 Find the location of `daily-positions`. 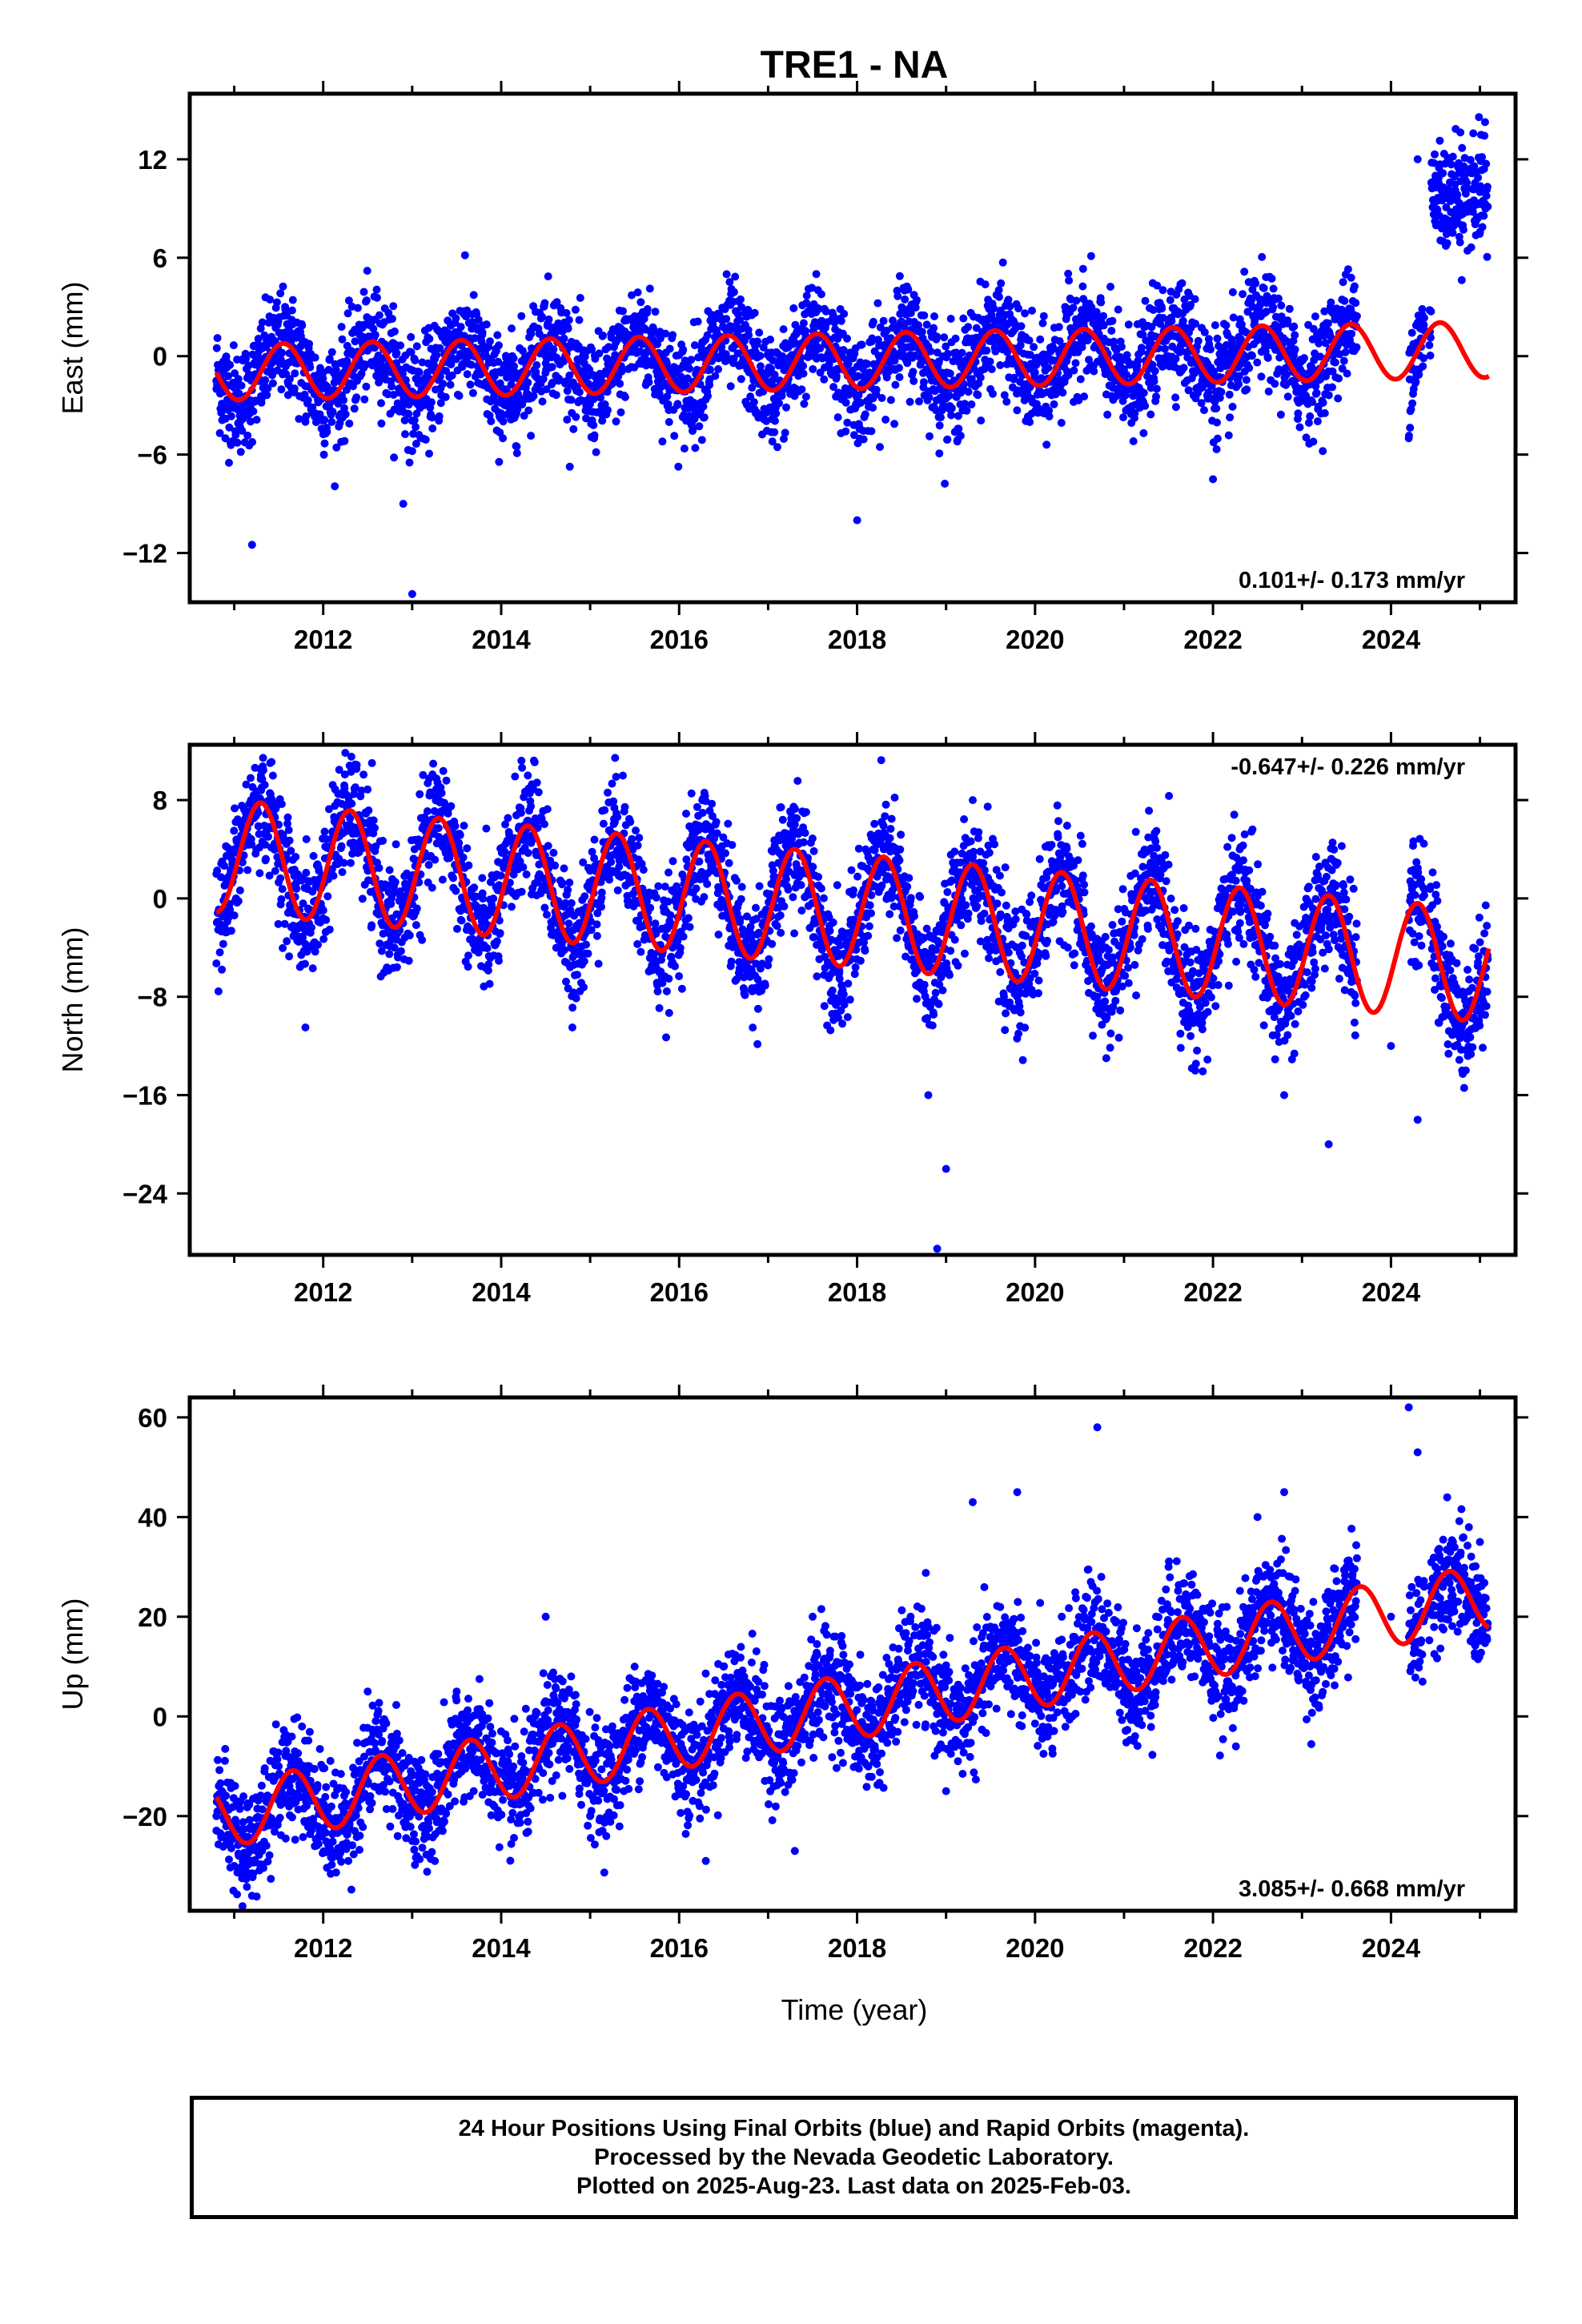

daily-positions is located at coordinates (852, 302).